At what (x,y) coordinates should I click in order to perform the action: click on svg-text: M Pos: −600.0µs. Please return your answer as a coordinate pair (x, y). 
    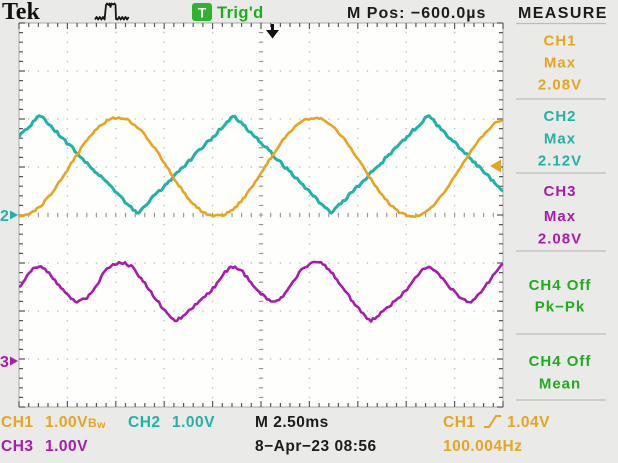
    Looking at the image, I should click on (416, 13).